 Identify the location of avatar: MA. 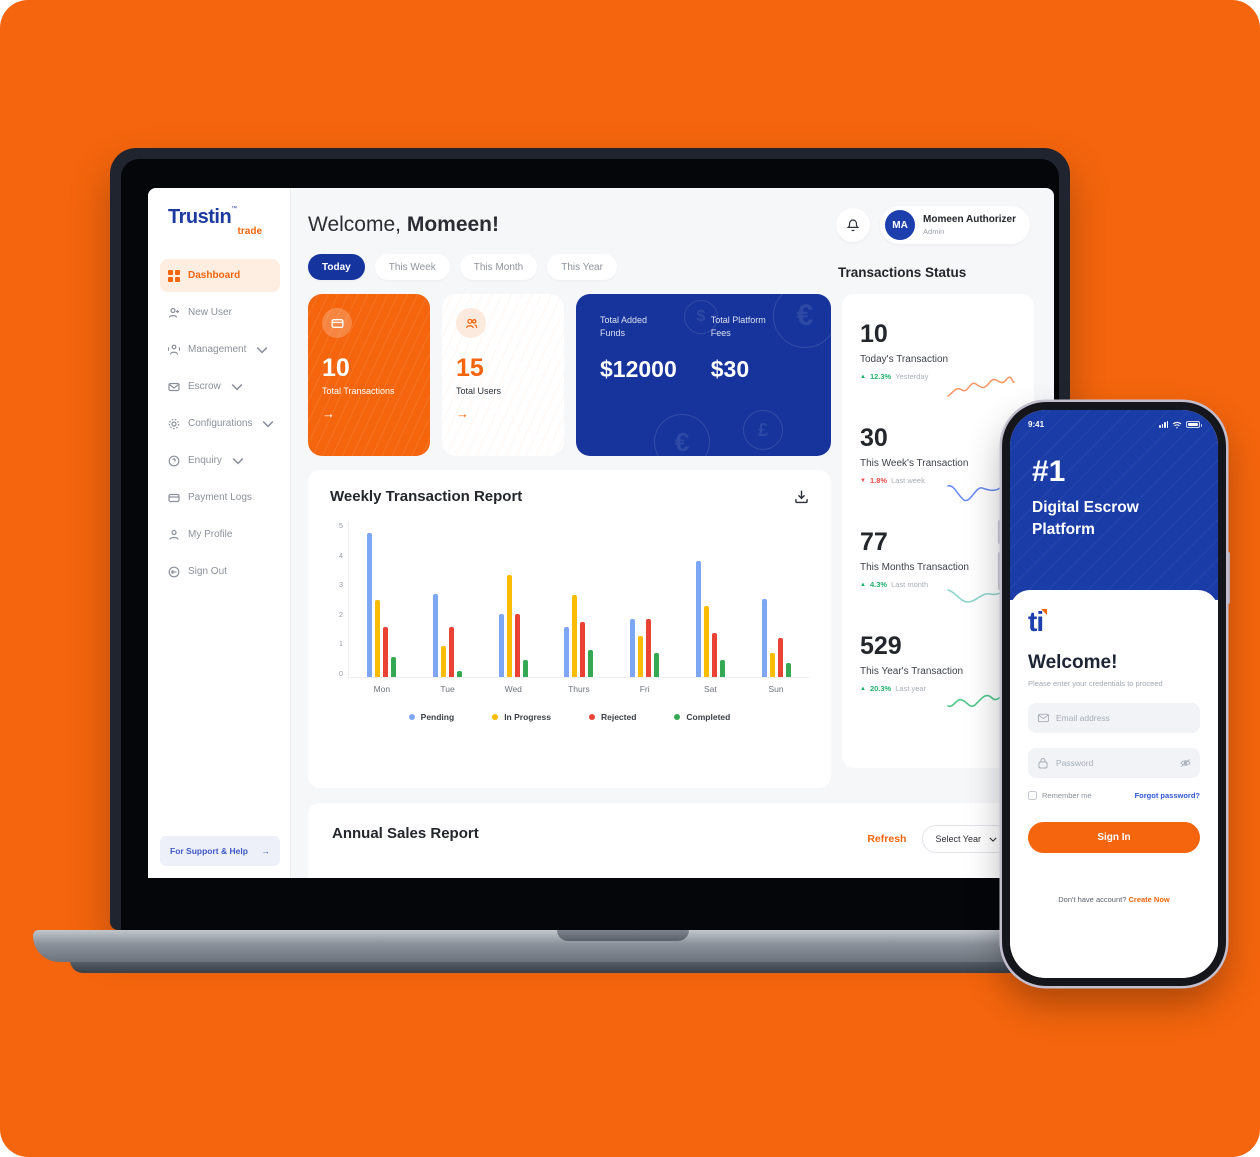
(900, 225).